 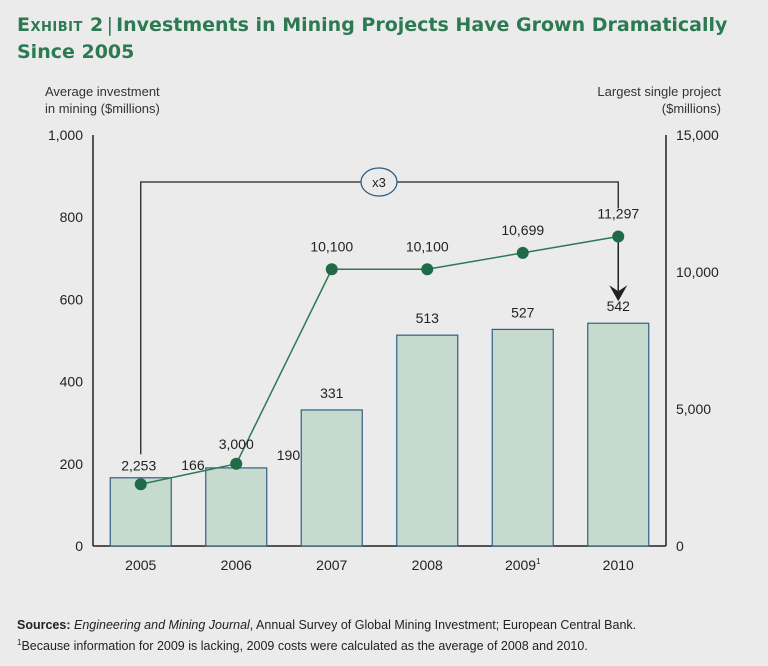 What do you see at coordinates (659, 100) in the screenshot?
I see `right-axis-title: Largest single project ($millions)` at bounding box center [659, 100].